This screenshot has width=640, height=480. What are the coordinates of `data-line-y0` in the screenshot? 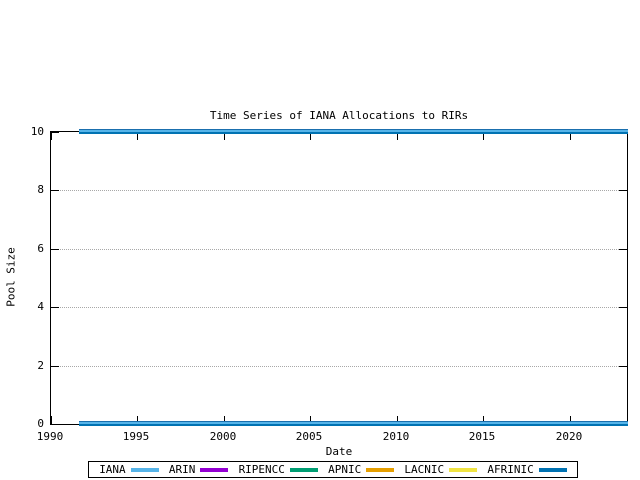 It's located at (353, 423).